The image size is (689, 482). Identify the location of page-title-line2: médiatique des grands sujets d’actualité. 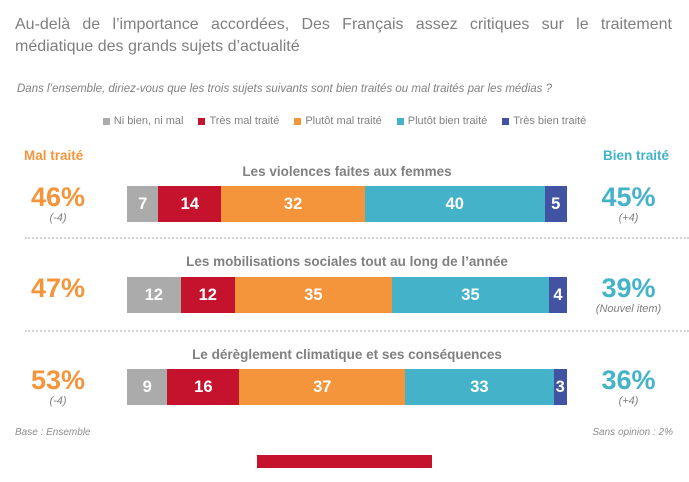
(157, 46).